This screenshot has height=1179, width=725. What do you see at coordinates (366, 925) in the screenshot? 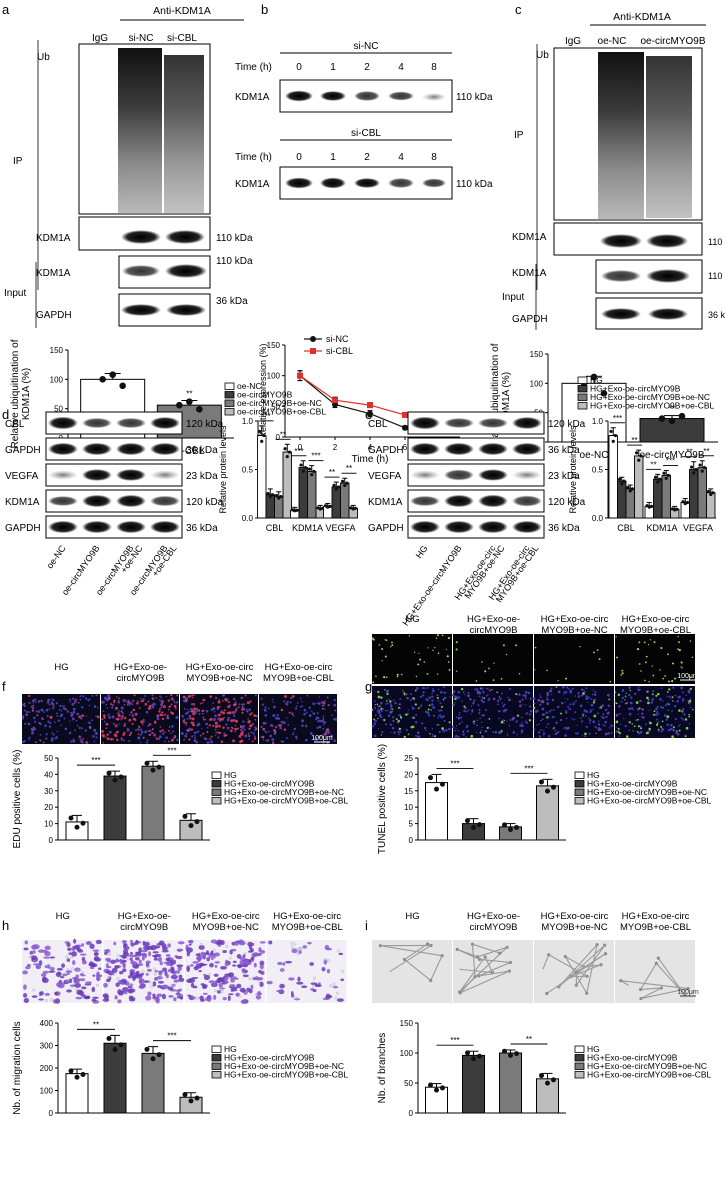
I see `panel-letter-i: i` at bounding box center [366, 925].